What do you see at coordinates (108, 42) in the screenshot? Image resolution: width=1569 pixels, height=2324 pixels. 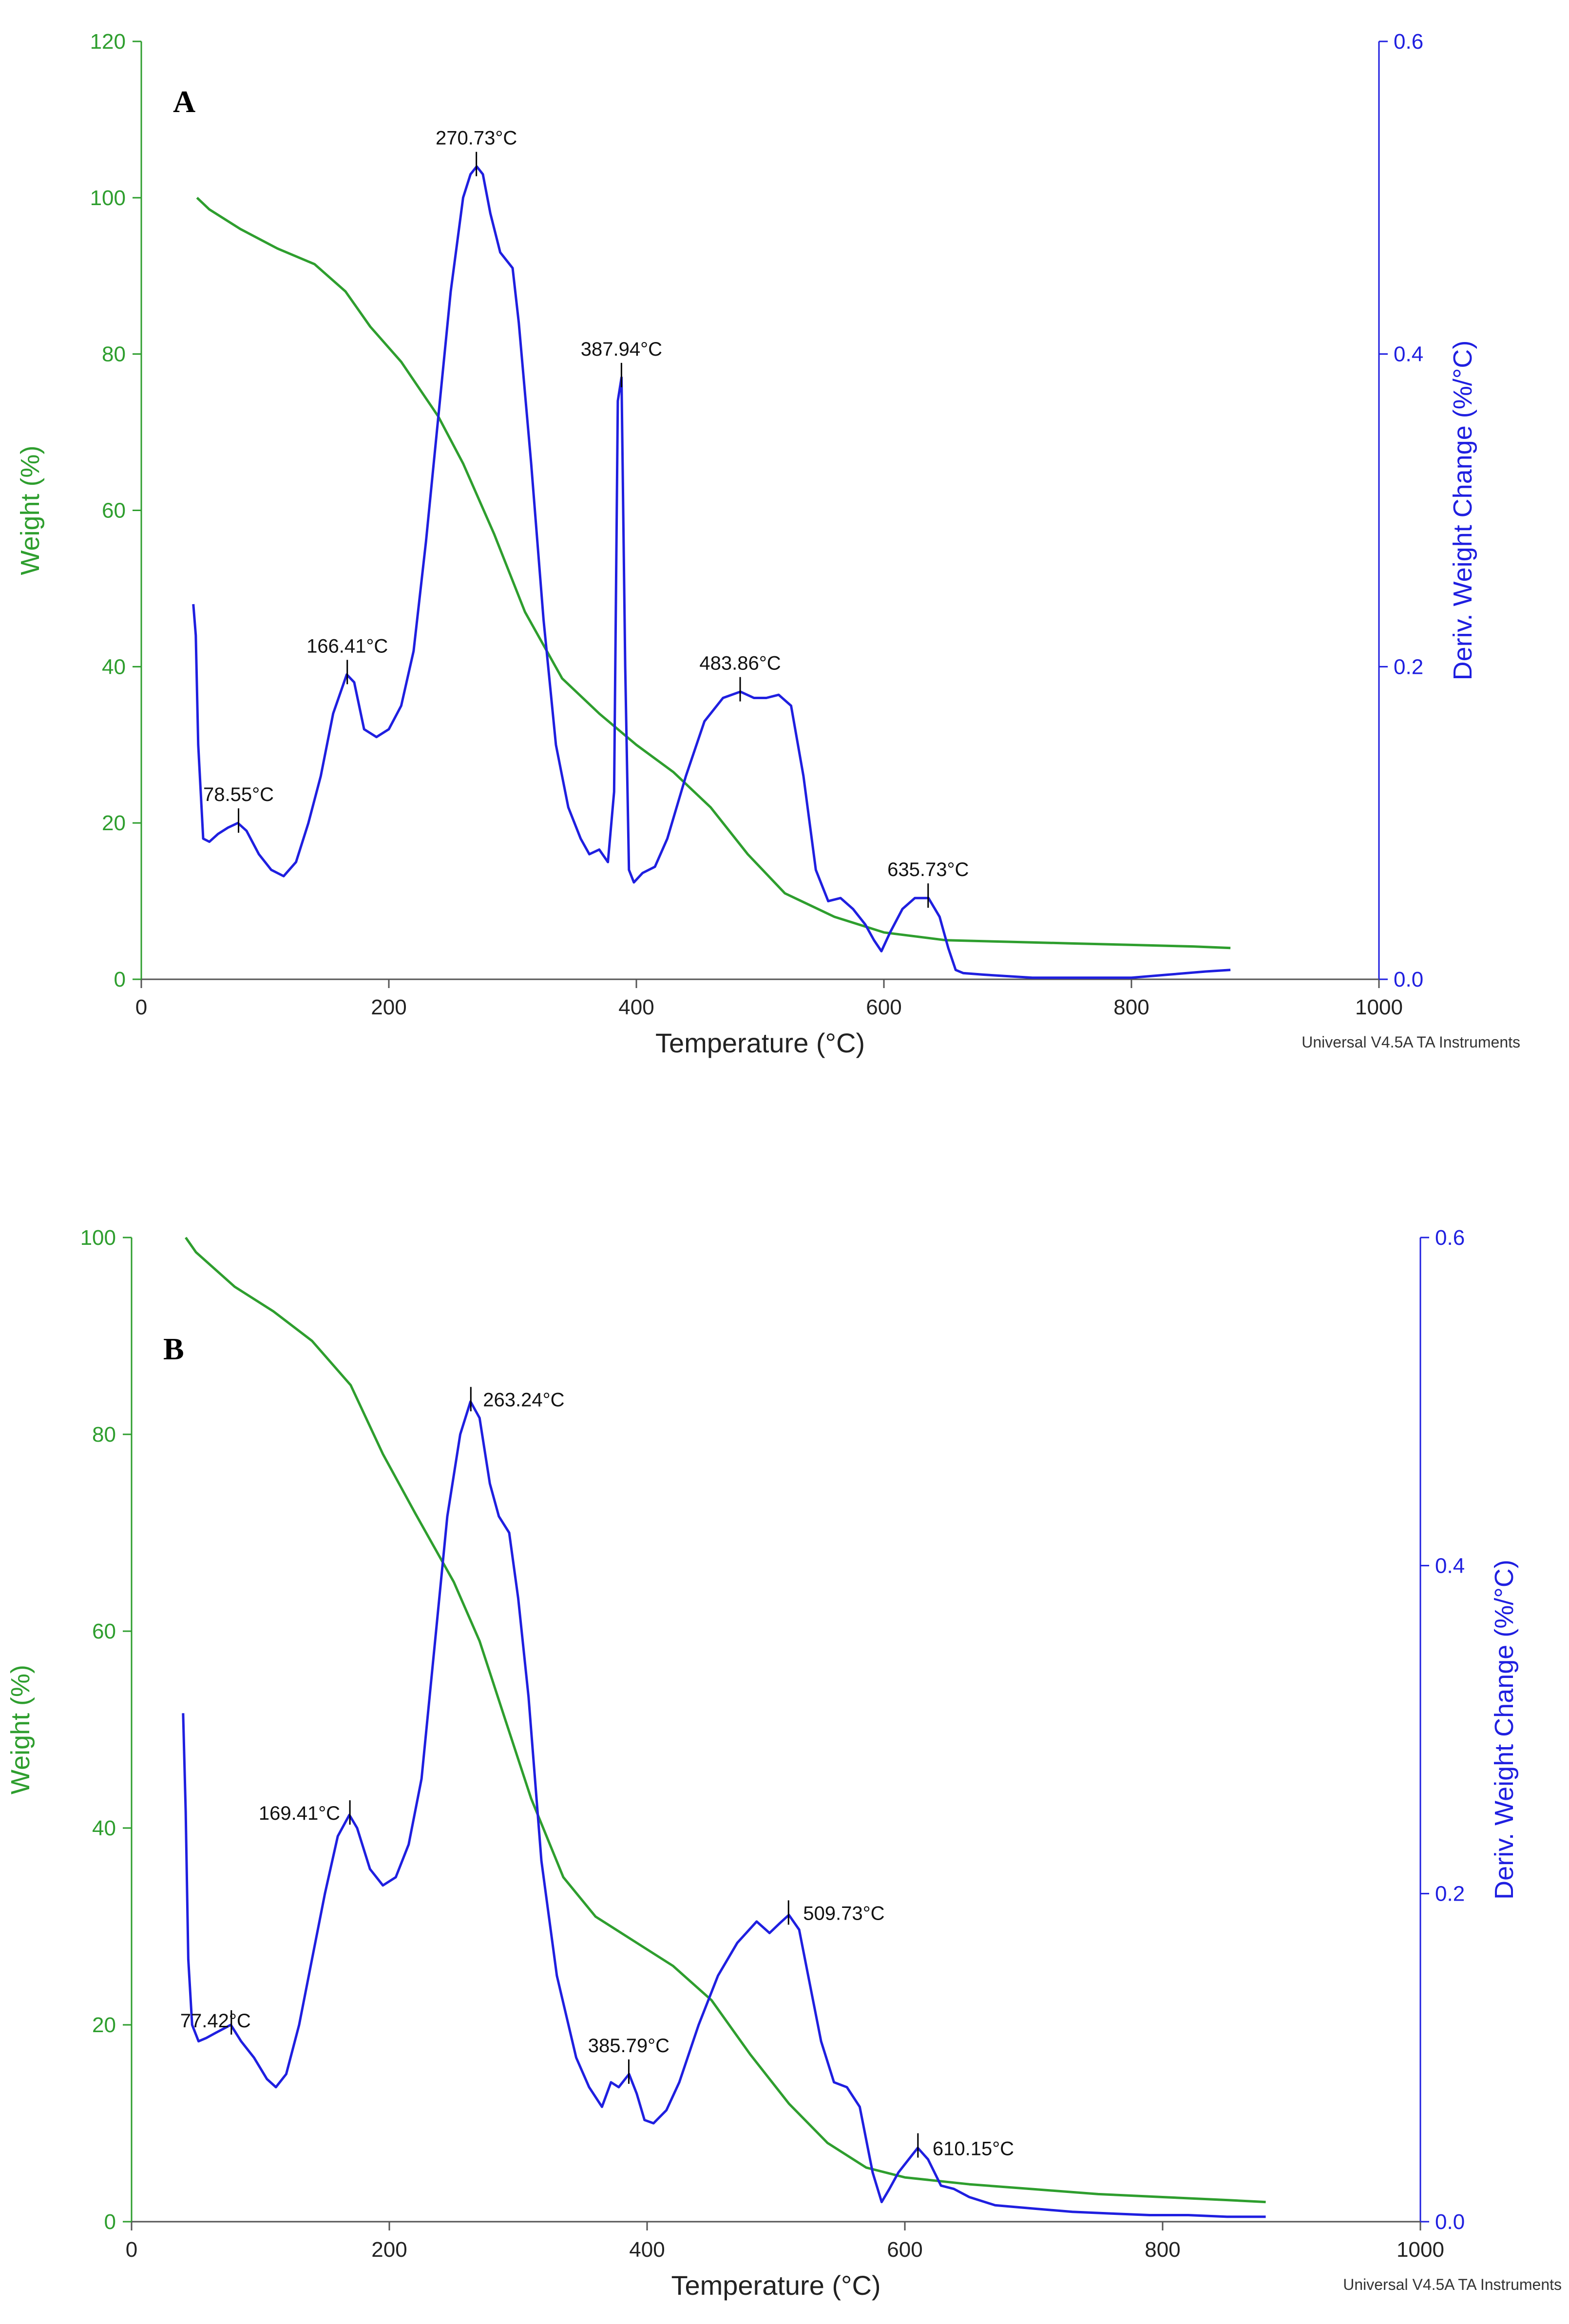 I see `y-left-tick-label: 120` at bounding box center [108, 42].